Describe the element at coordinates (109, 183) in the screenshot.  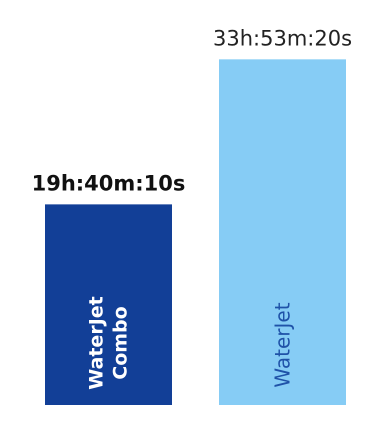
I see `value-label-waterjet-combo: 19h:40m:10s` at that location.